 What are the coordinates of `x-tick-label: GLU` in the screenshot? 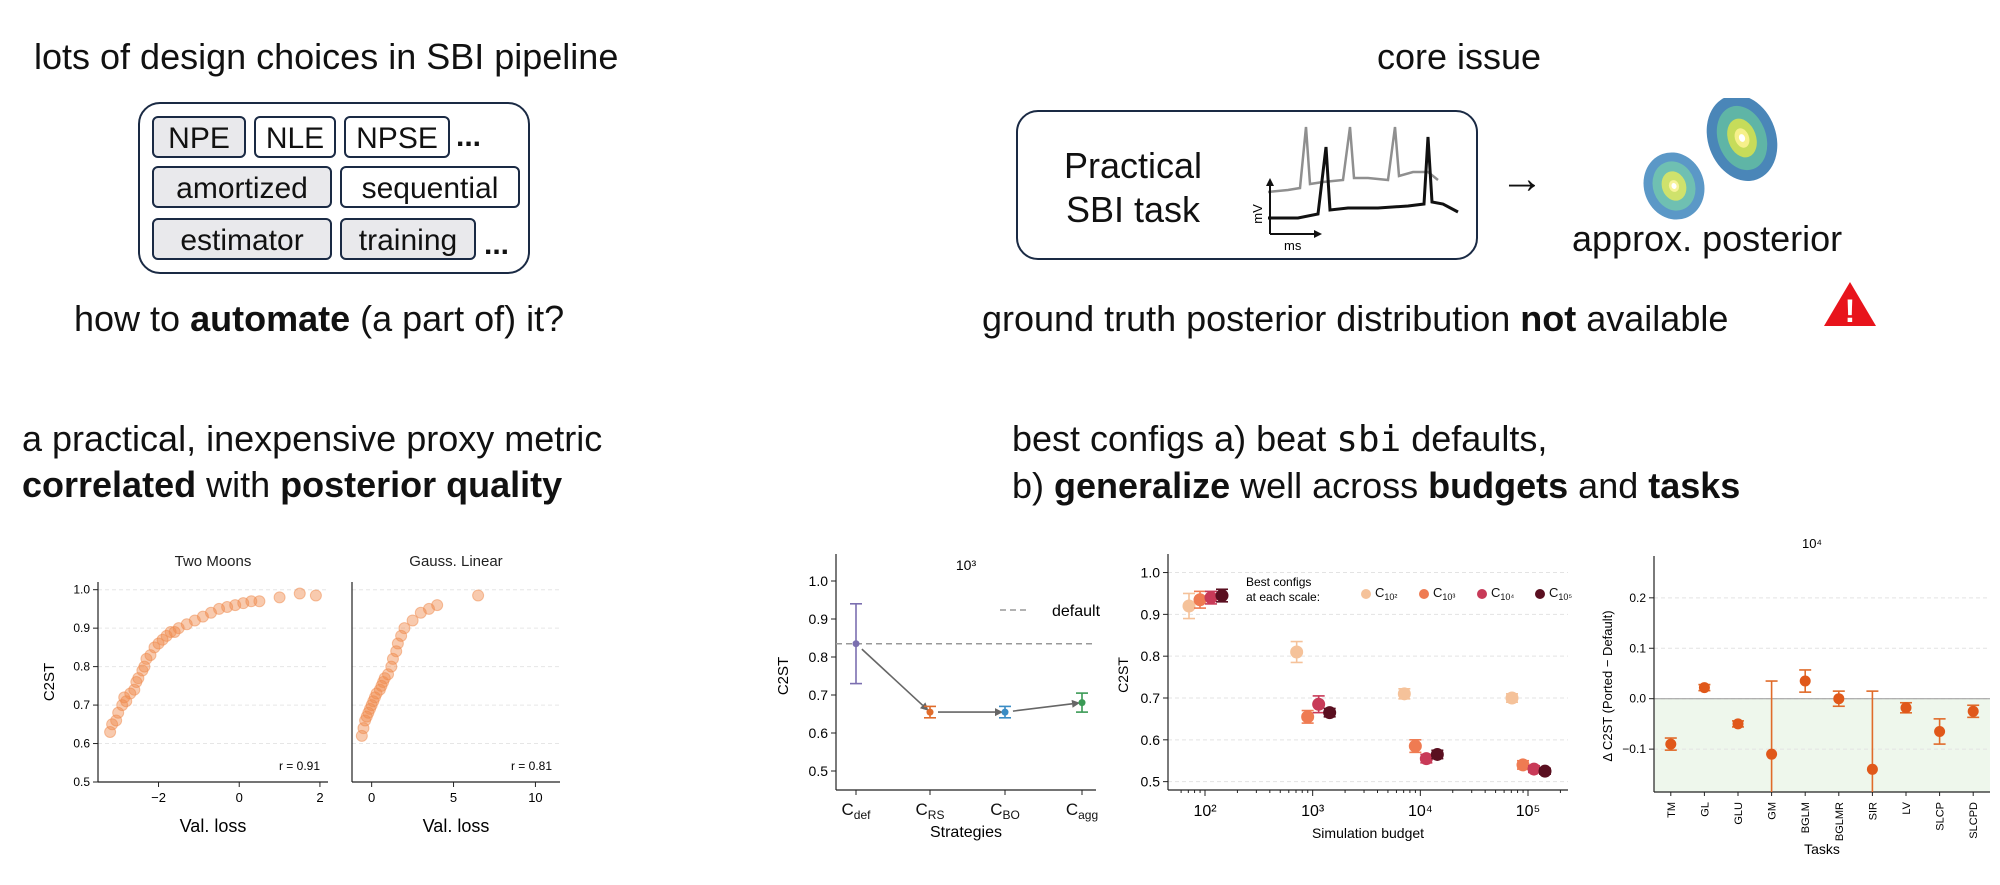 It's located at (1739, 813).